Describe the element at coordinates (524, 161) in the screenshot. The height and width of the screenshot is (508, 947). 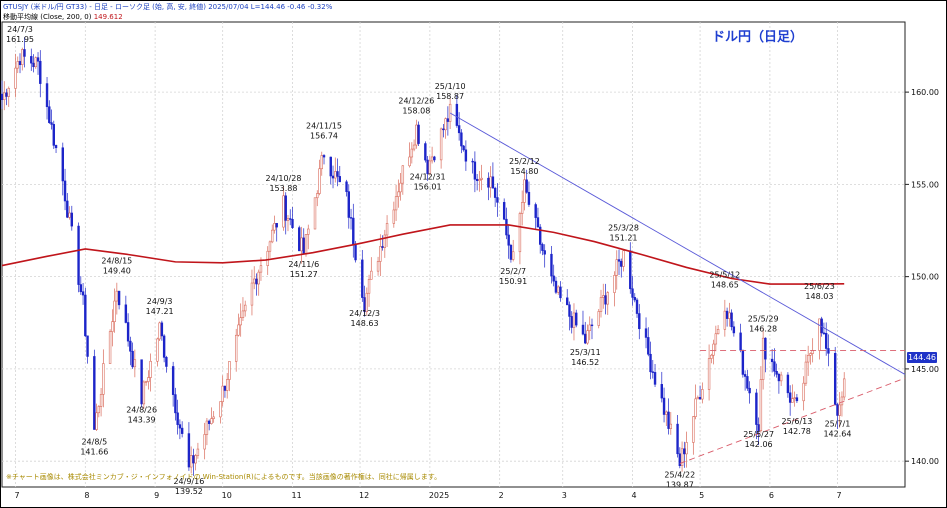
I see `pivot-date-label: 25/2/12` at that location.